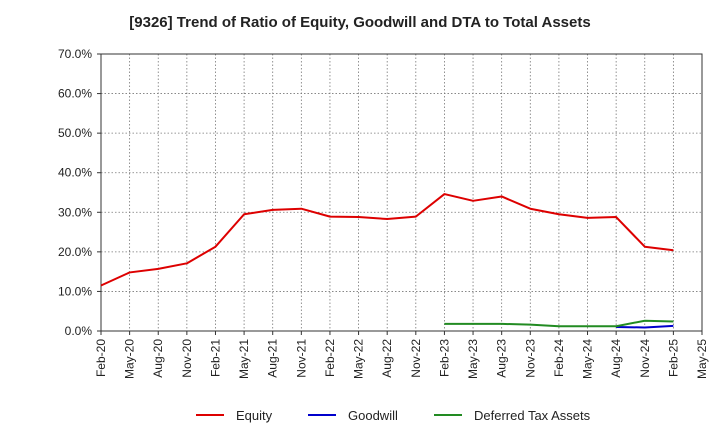 This screenshot has width=720, height=440. I want to click on x-tick-label: May-21, so click(244, 359).